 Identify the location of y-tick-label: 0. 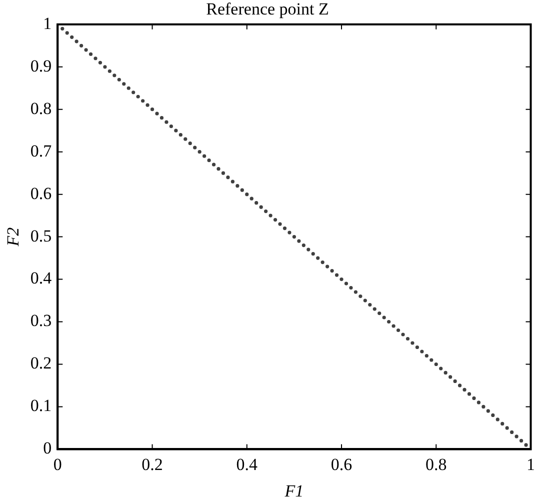
(47, 448).